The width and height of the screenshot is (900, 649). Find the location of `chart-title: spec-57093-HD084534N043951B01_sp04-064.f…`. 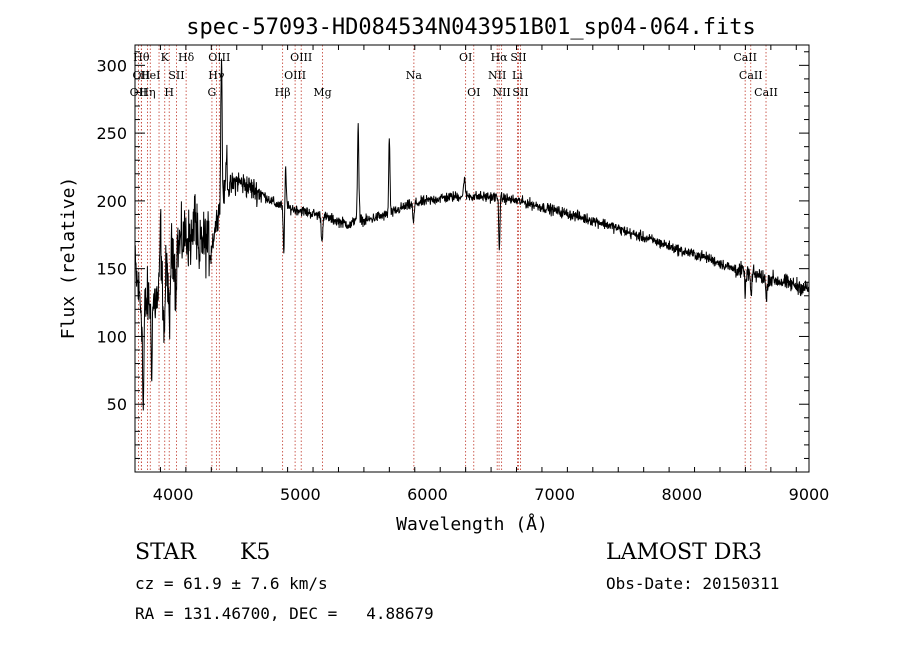

chart-title: spec-57093-HD084534N043951B01_sp04-064.f… is located at coordinates (471, 27).